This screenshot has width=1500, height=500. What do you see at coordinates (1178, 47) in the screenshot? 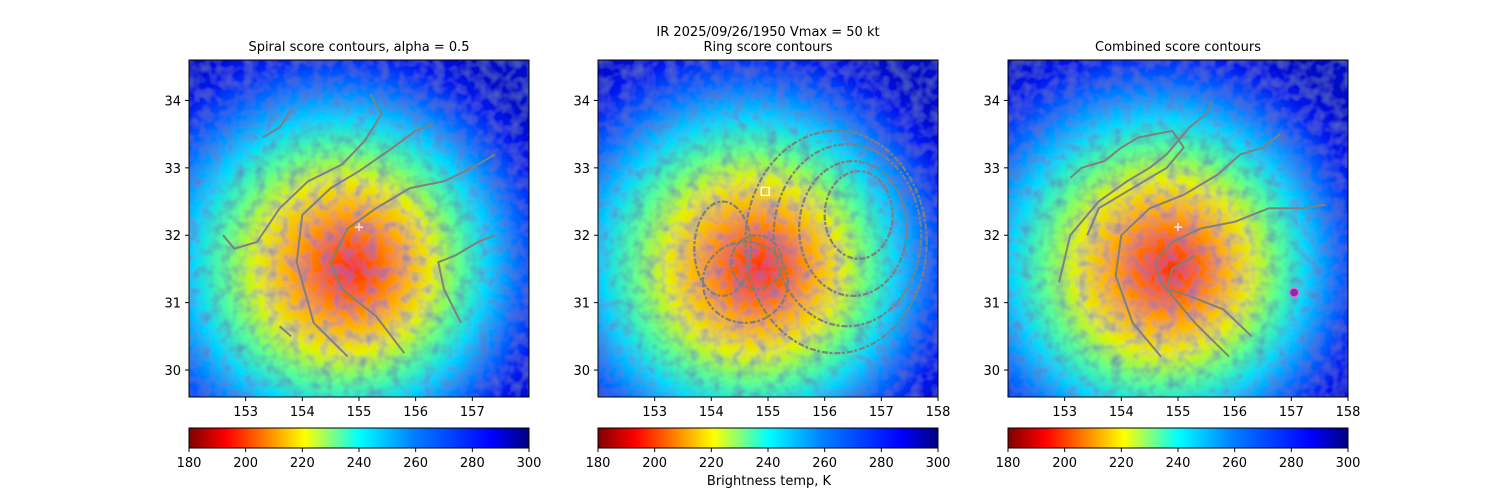
I see `panel-title: Combined score contours` at bounding box center [1178, 47].